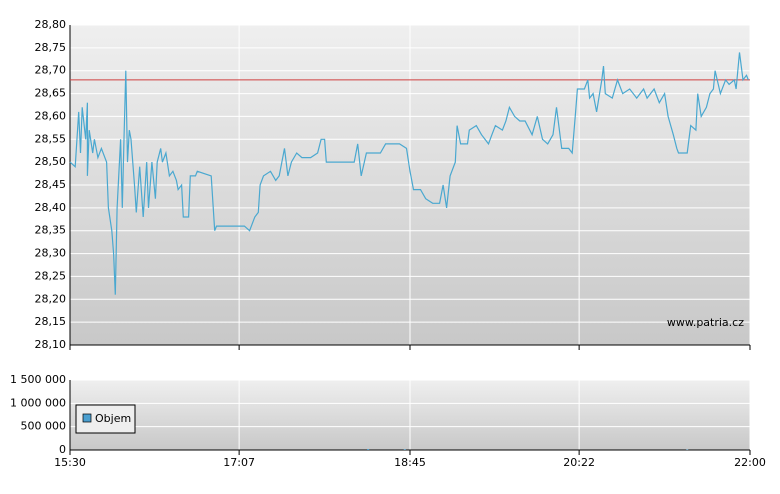 Image resolution: width=780 pixels, height=494 pixels. Describe the element at coordinates (62, 449) in the screenshot. I see `y-tick-label: 0` at that location.